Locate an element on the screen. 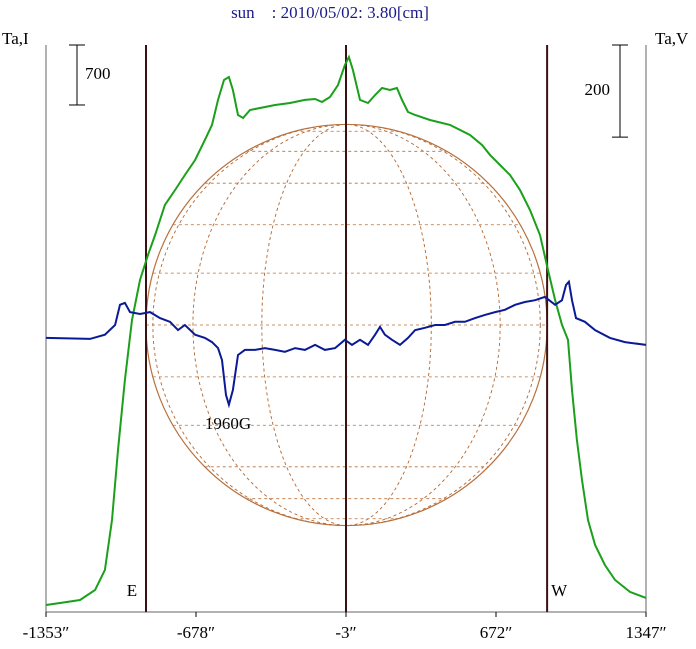 The image size is (696, 649). x-tick-label: 1347″ is located at coordinates (645, 632).